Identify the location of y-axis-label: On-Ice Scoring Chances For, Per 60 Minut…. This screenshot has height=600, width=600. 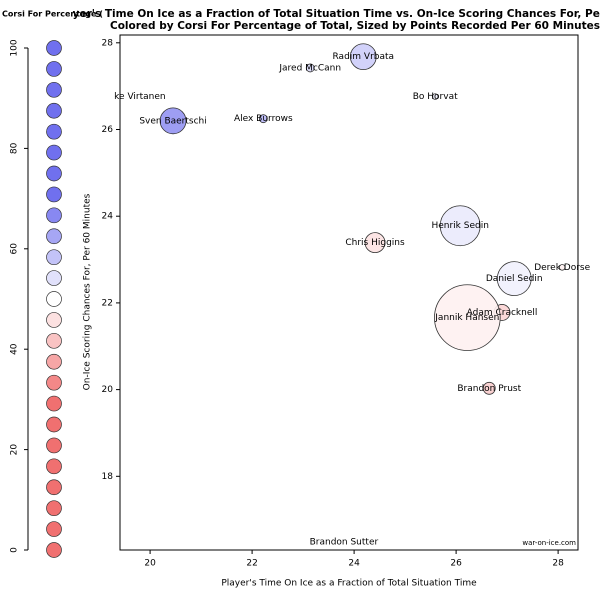
(88, 291).